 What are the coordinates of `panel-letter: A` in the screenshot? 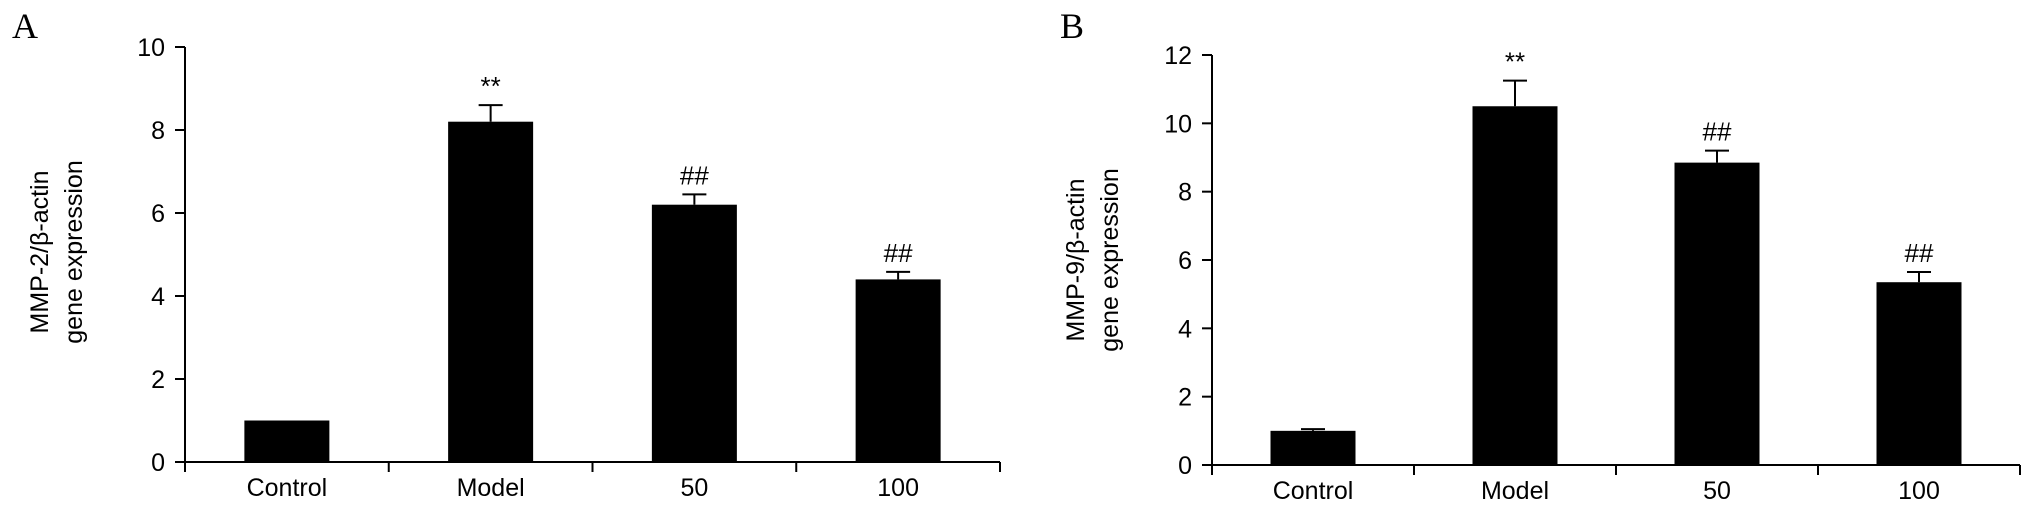 It's located at (25, 26).